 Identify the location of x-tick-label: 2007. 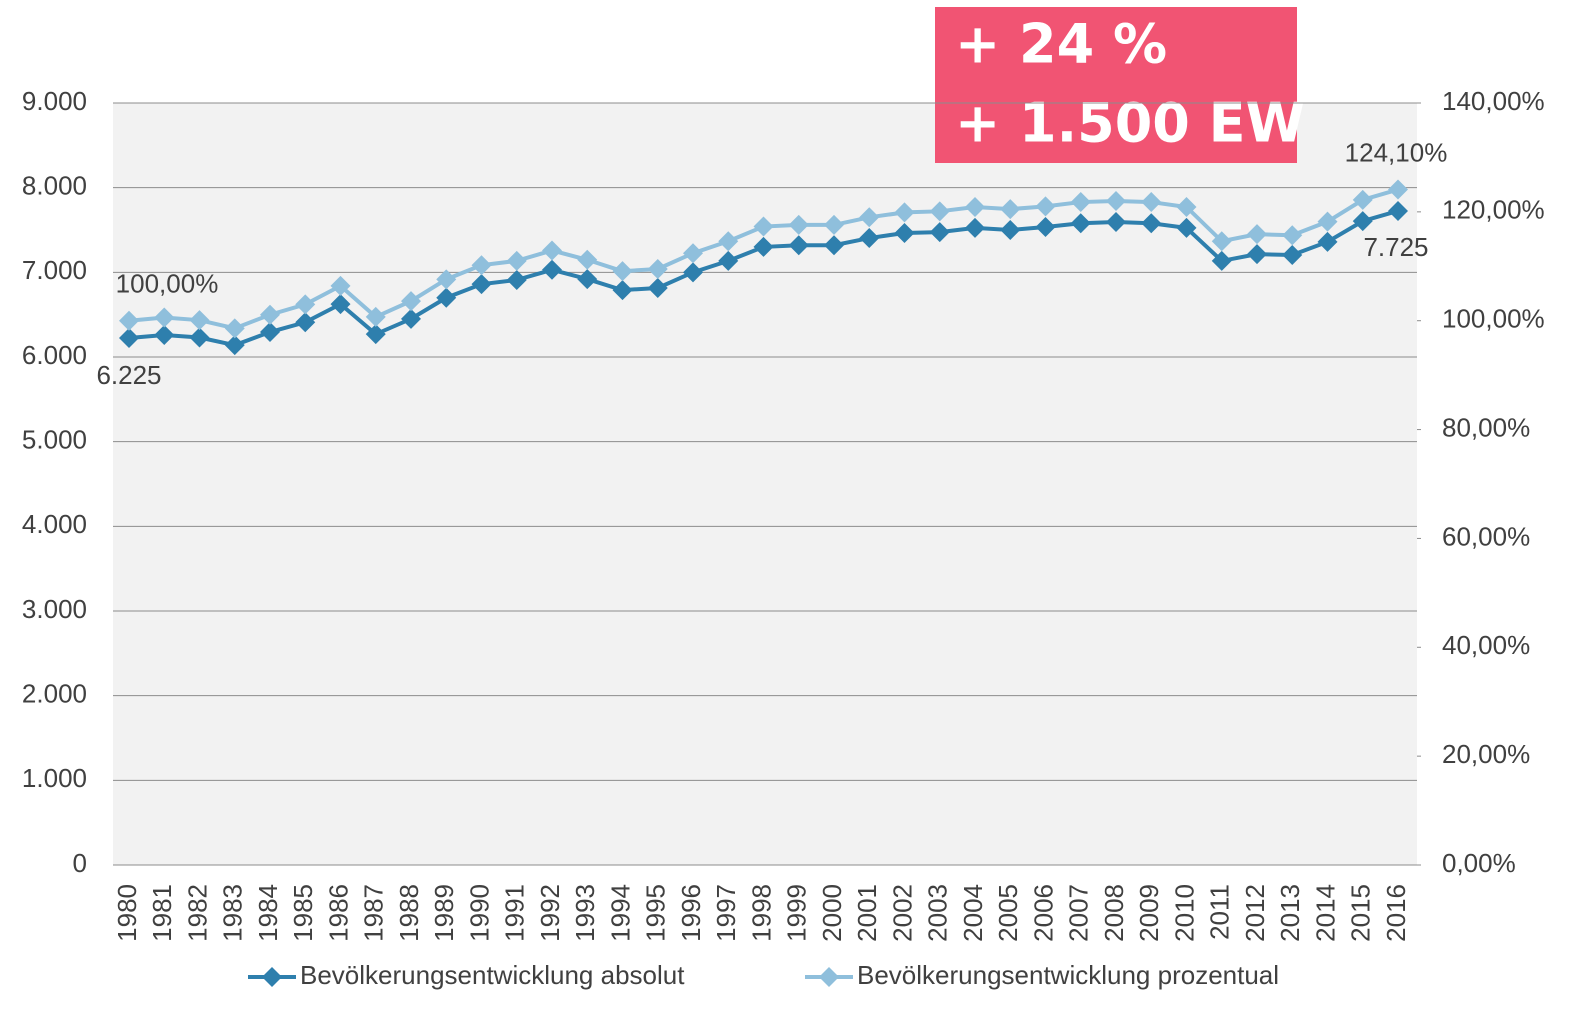
(1079, 913).